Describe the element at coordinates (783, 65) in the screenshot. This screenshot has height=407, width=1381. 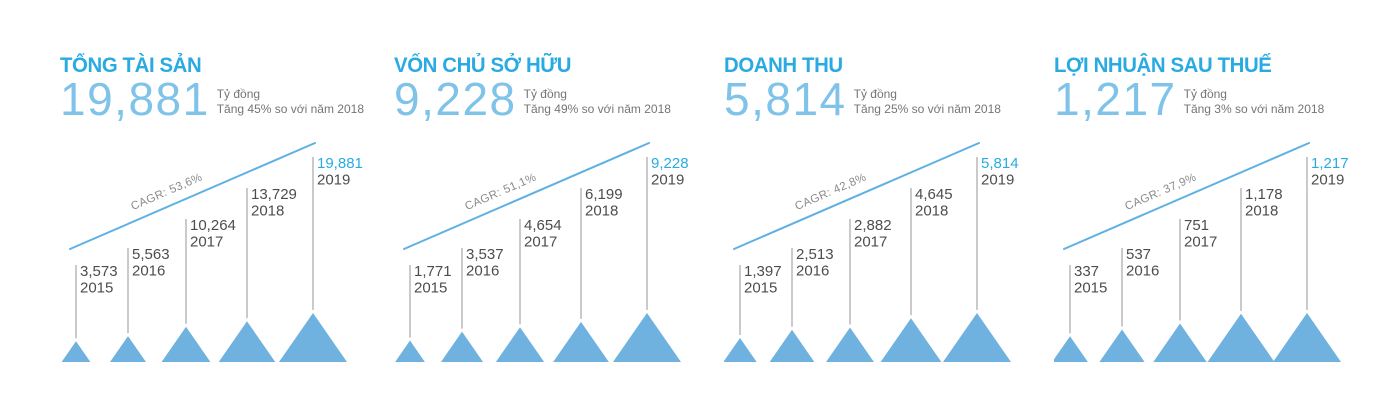
I see `panel-title: DOANH THU` at that location.